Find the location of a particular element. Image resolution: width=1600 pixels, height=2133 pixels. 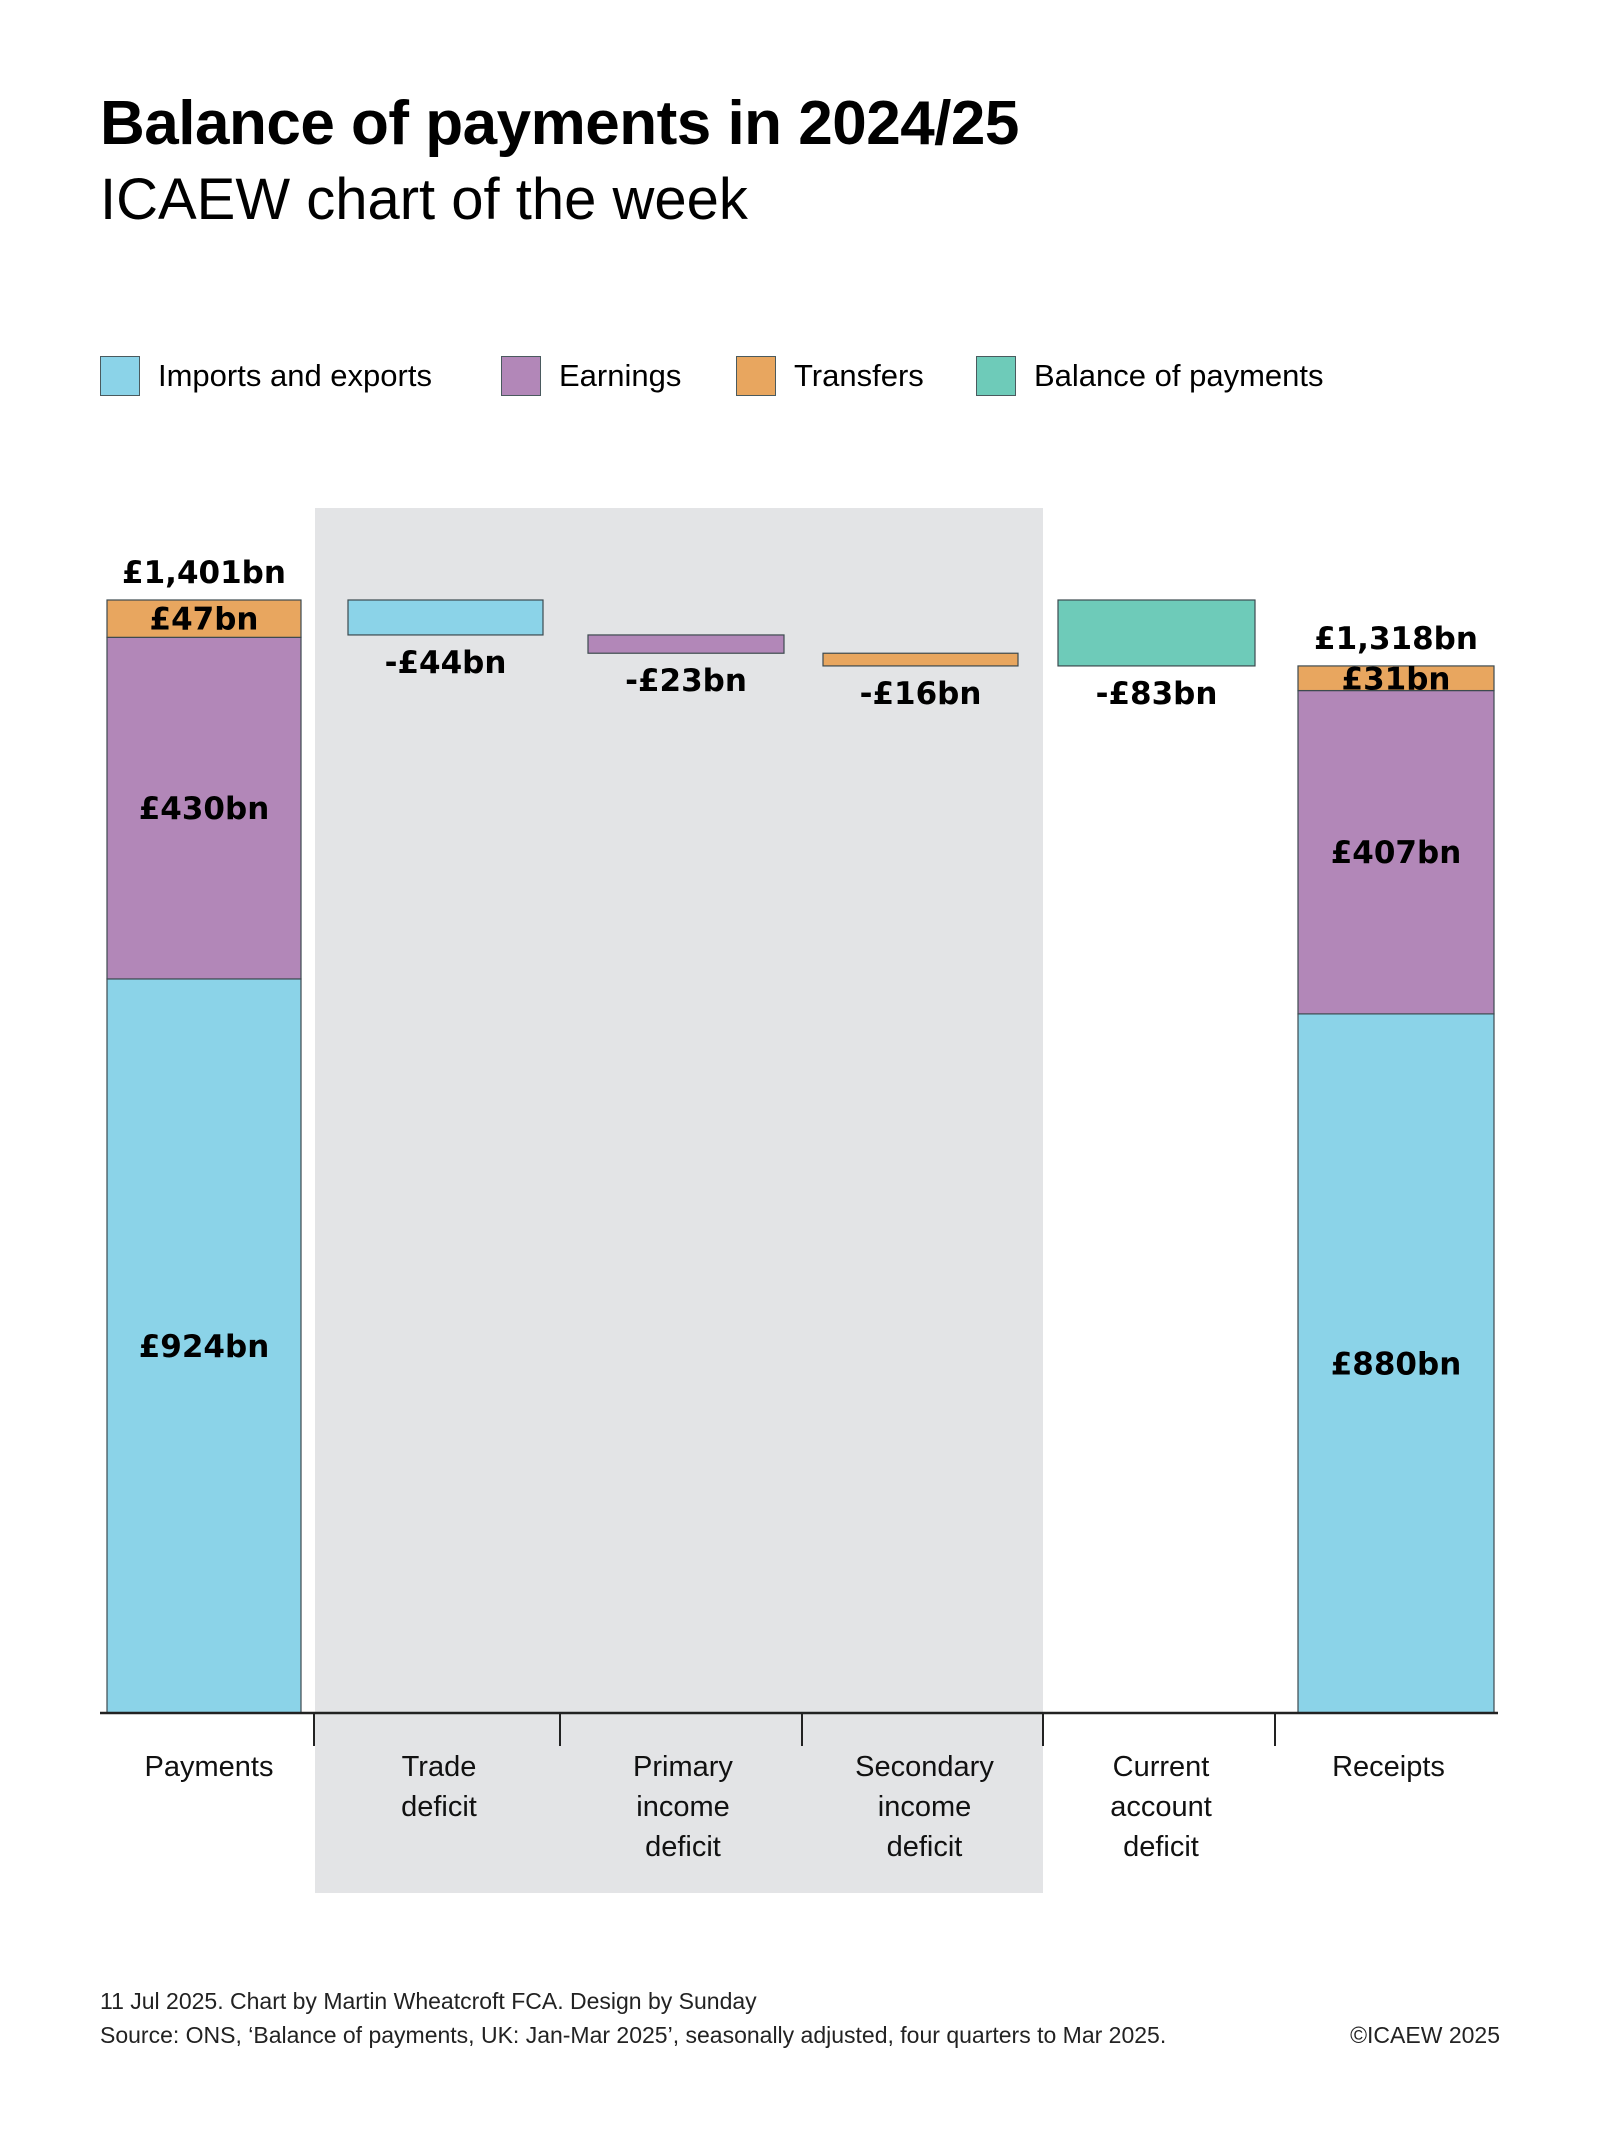

legend-item-transfers: Transfers is located at coordinates (830, 376).